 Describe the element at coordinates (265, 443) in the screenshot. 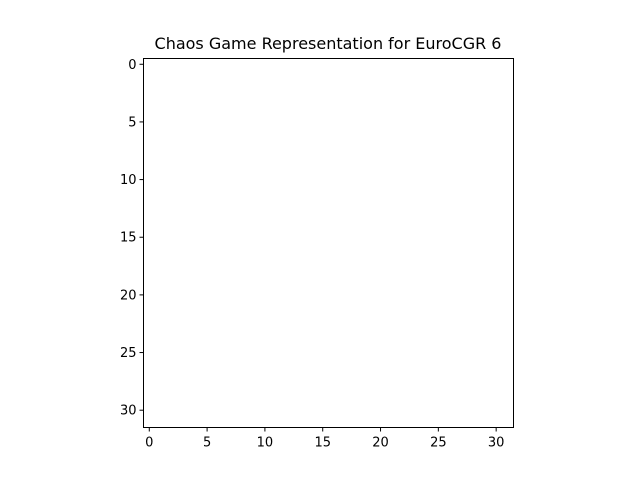

I see `x-tick-label: 10` at that location.